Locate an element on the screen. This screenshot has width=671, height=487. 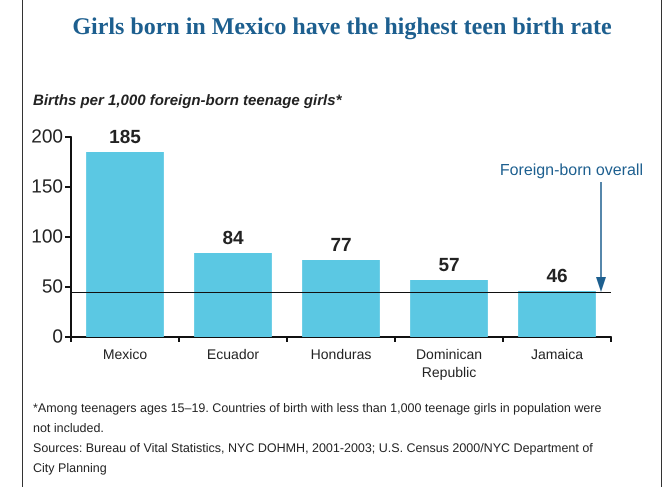
data-label: 84 is located at coordinates (233, 238).